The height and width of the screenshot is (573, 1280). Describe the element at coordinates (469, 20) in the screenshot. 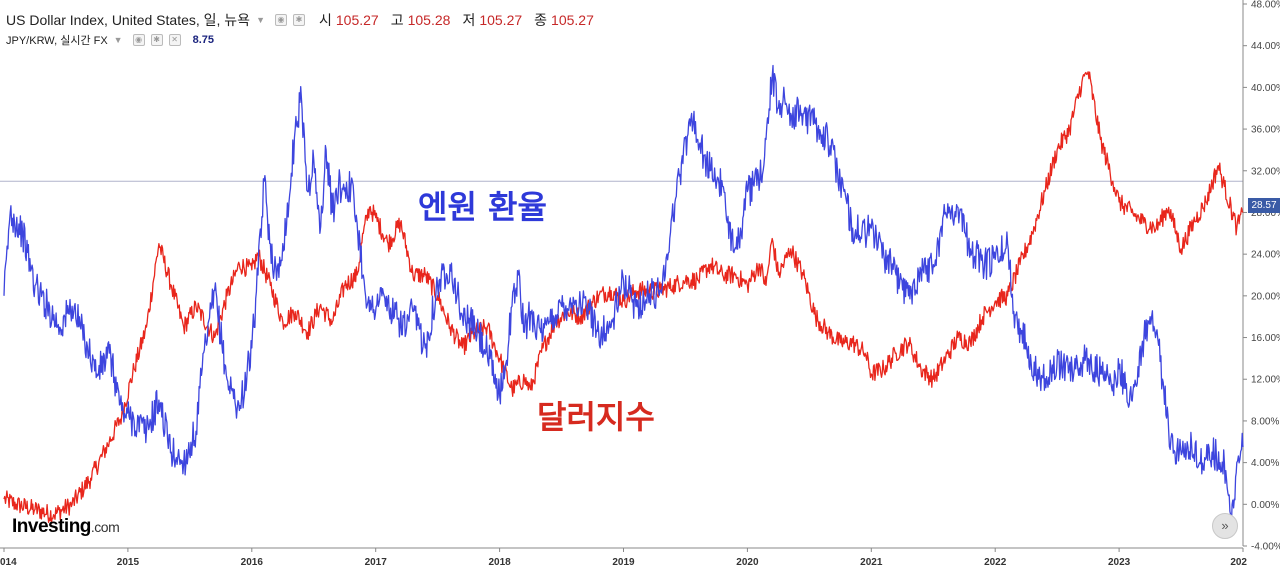

I see `low-label: 저` at that location.